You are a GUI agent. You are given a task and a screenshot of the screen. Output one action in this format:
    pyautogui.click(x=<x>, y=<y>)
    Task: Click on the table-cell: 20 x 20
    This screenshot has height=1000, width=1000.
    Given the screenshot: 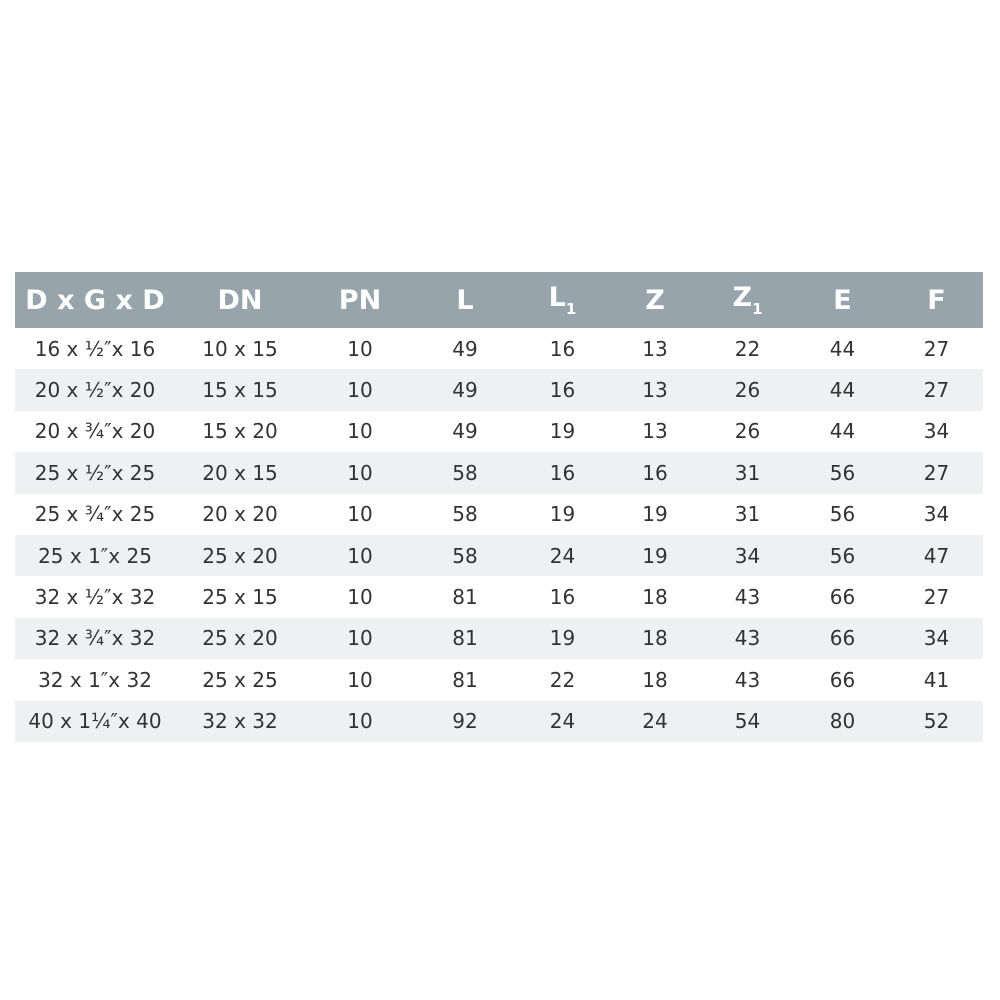 What is the action you would take?
    pyautogui.click(x=240, y=514)
    